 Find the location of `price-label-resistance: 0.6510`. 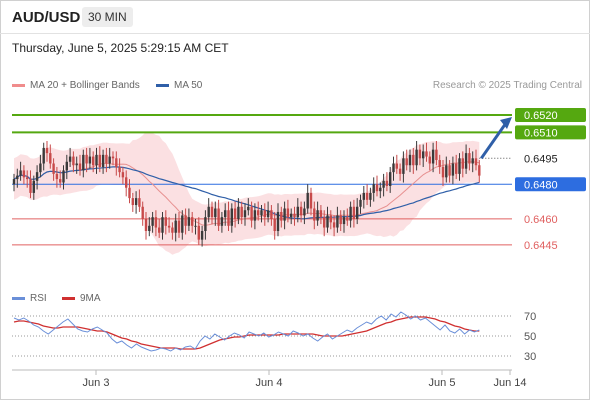

price-label-resistance: 0.6510 is located at coordinates (541, 133).